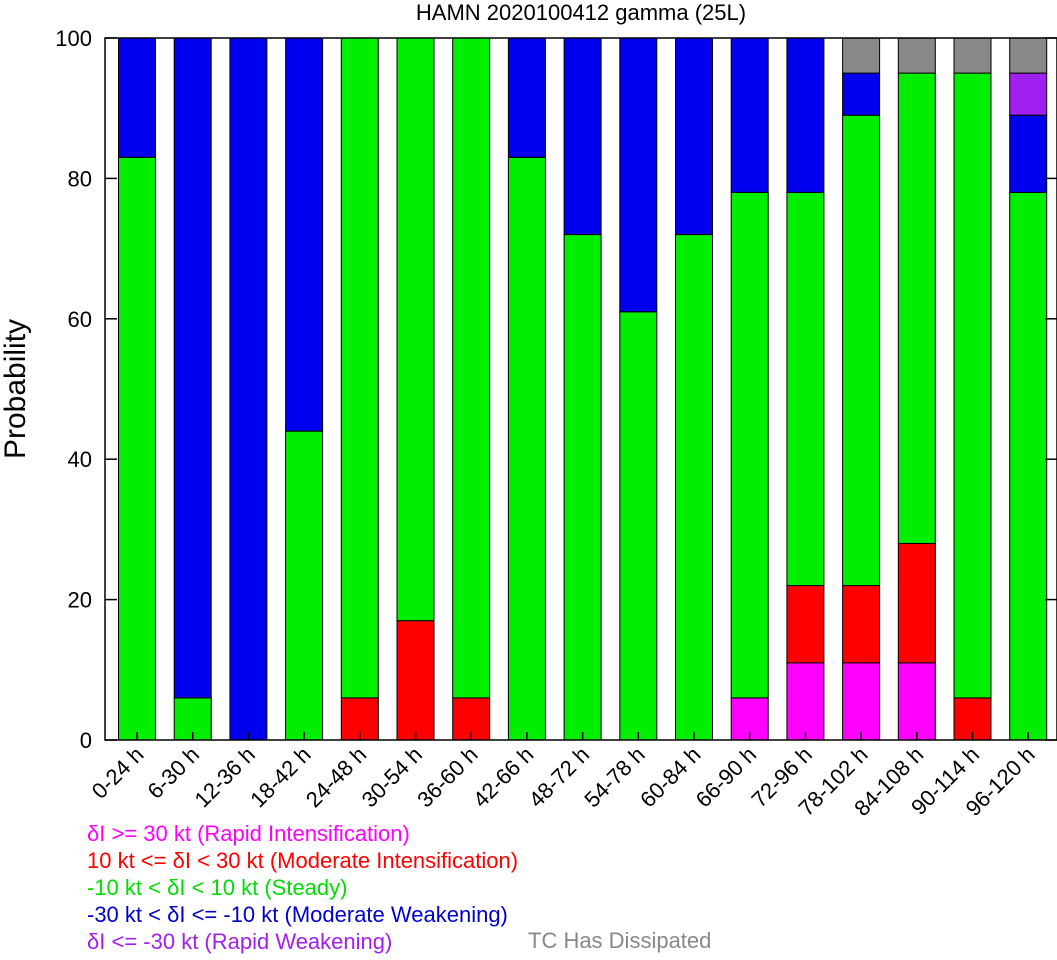  I want to click on legend-steady: -10 kt < δI < 10 kt (Steady), so click(217, 887).